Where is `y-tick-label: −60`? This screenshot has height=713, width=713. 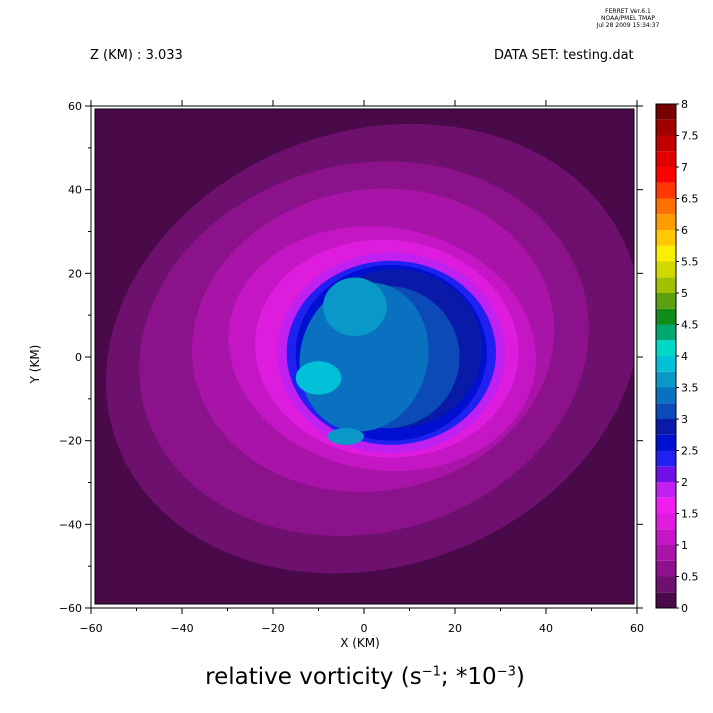 y-tick-label: −60 is located at coordinates (70, 608).